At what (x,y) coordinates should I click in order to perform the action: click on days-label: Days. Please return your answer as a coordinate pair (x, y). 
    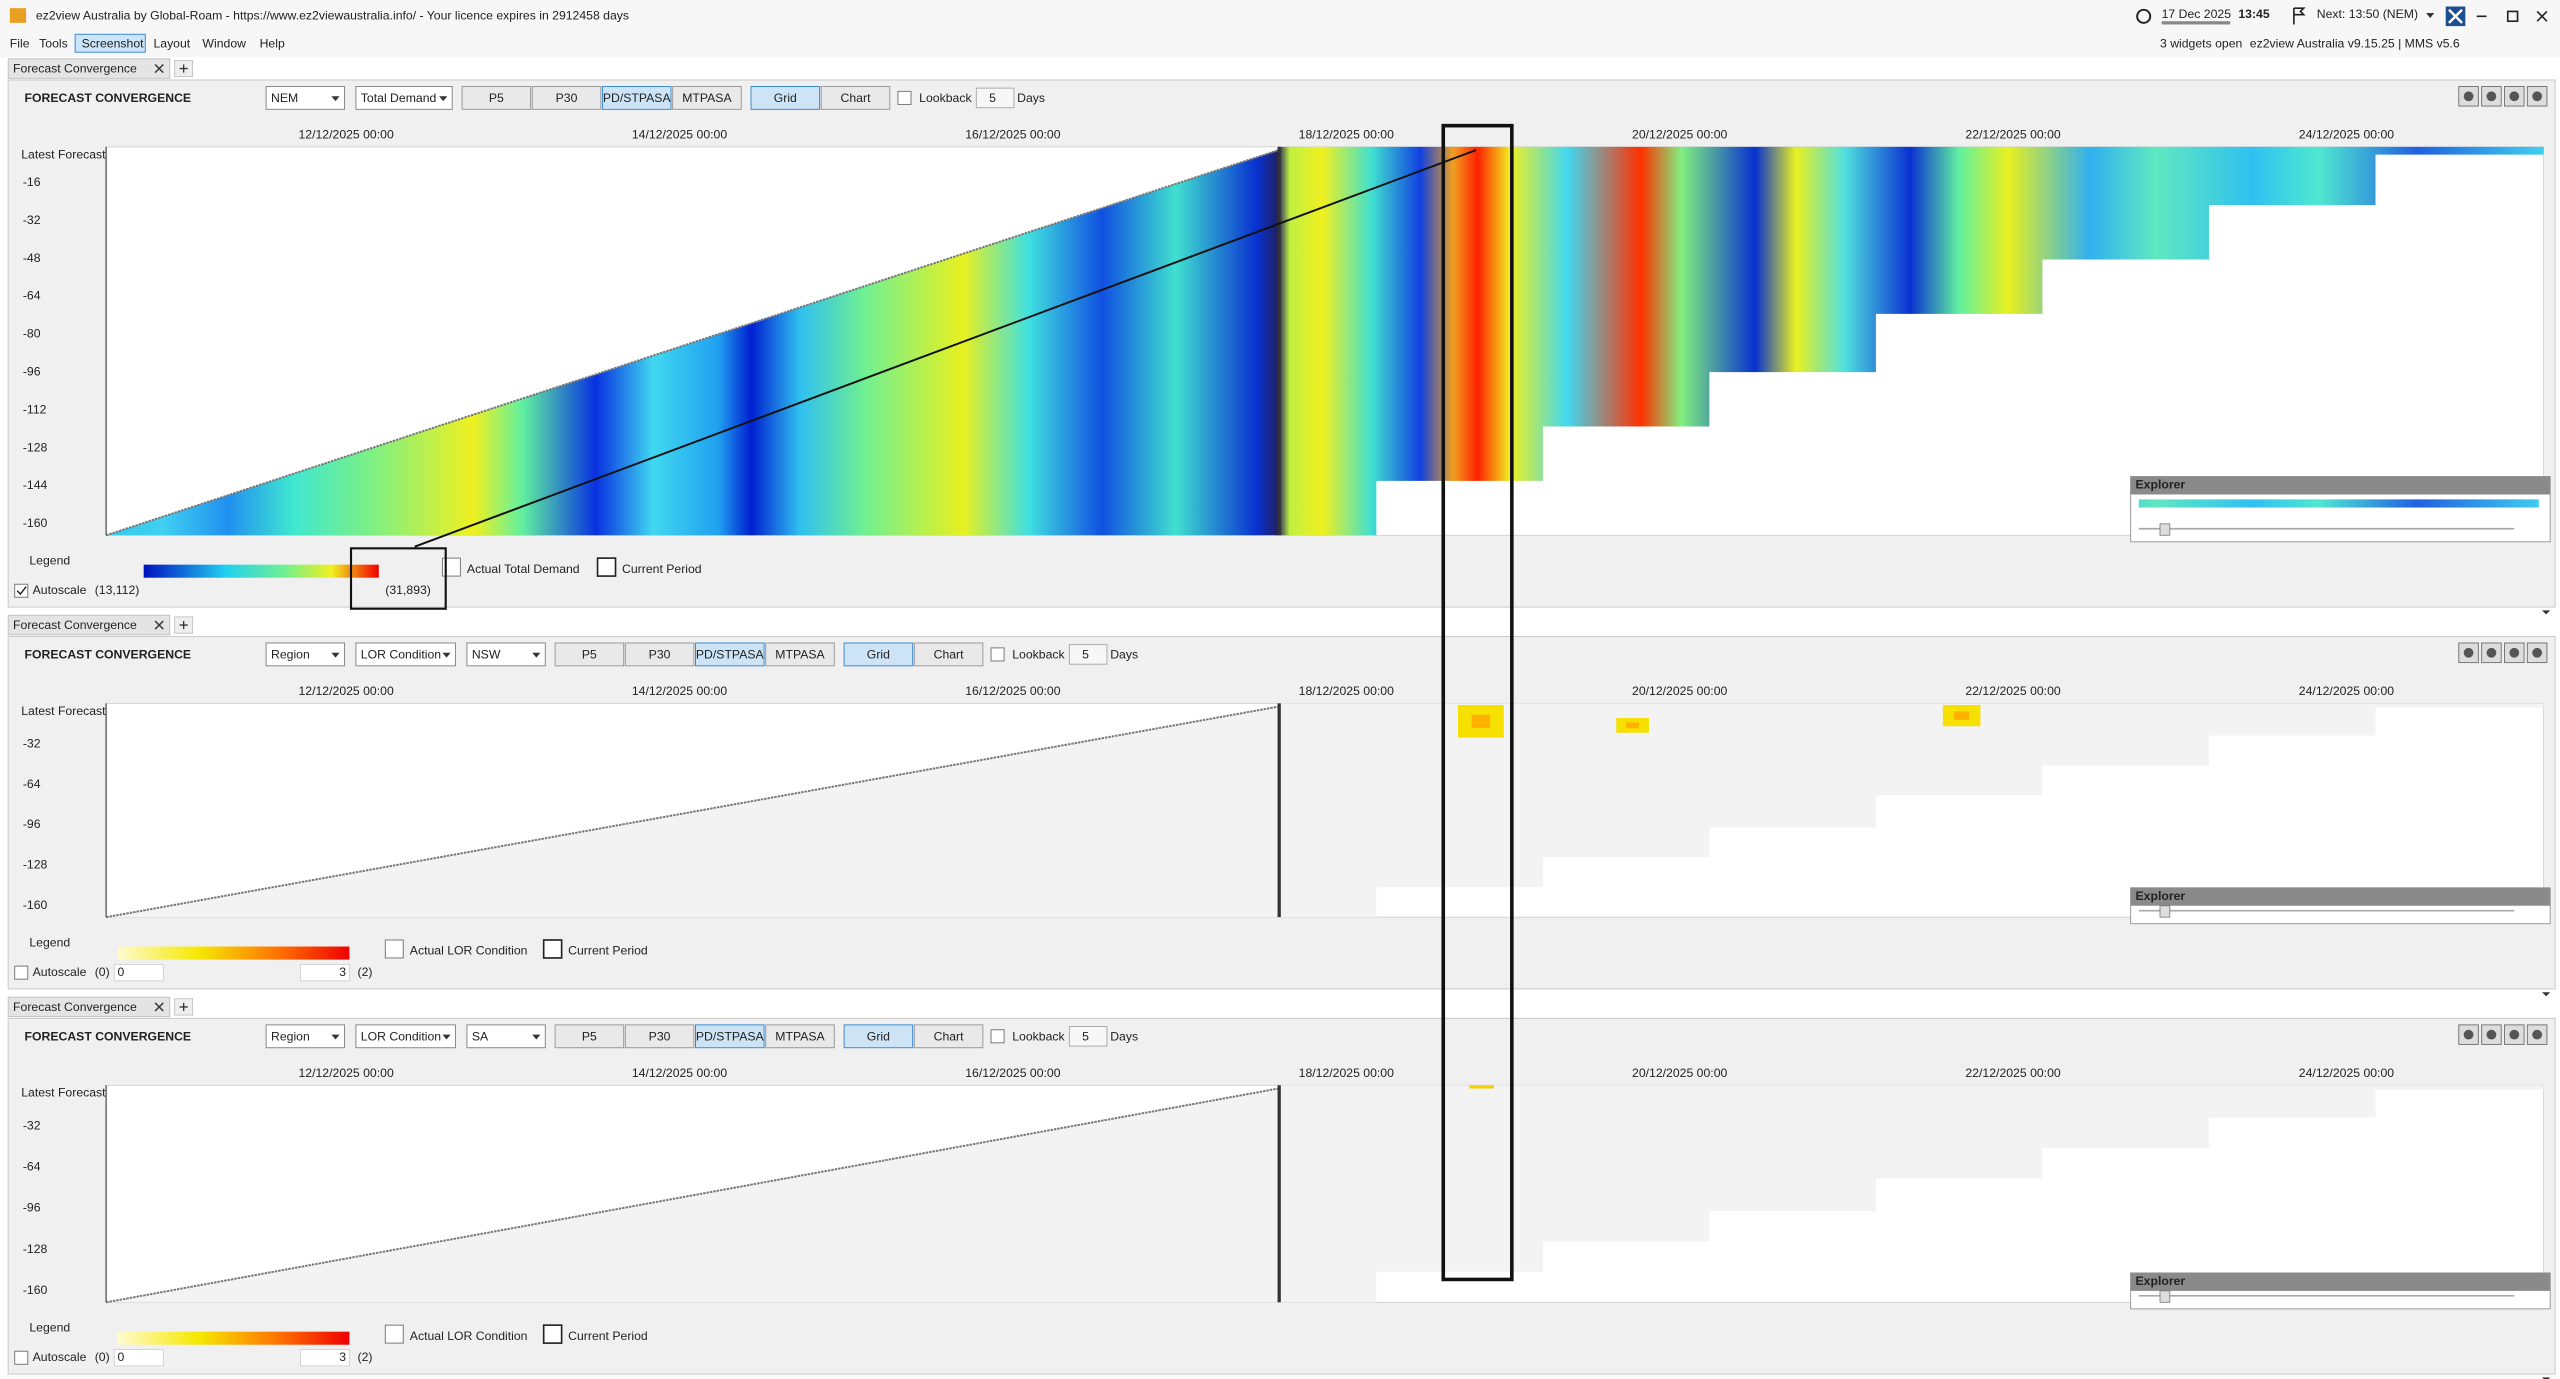
    Looking at the image, I should click on (1124, 1036).